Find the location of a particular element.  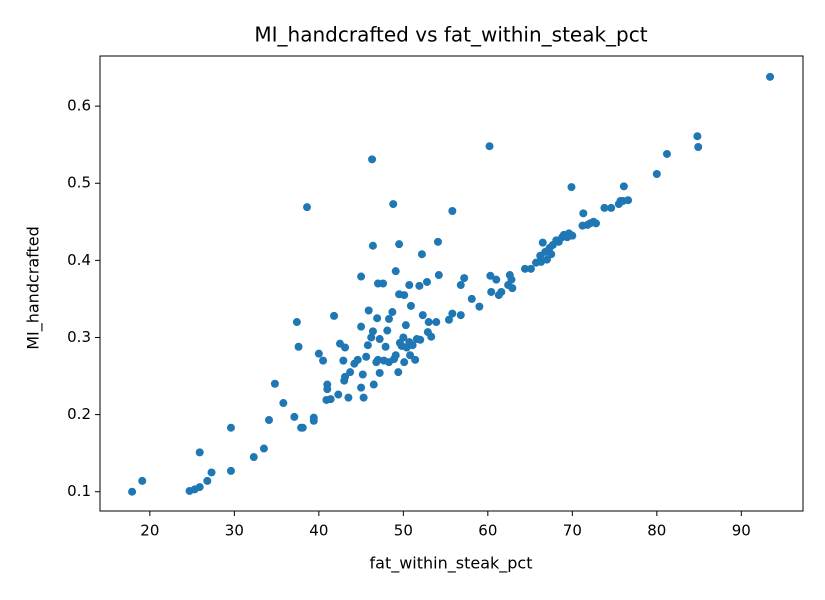

y-tick-label: 0.2 is located at coordinates (79, 414).